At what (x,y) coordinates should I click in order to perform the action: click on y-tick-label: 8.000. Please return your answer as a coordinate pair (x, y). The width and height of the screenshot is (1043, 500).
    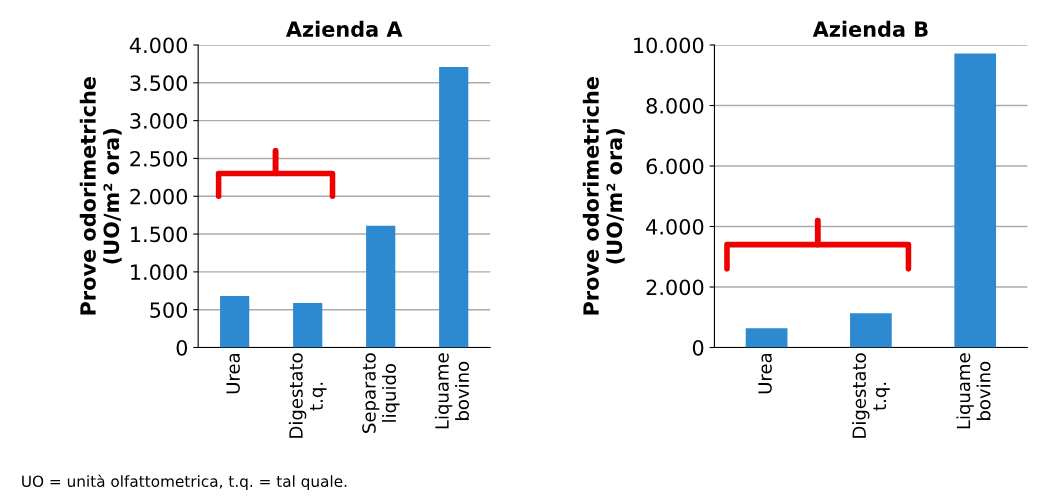
    Looking at the image, I should click on (675, 105).